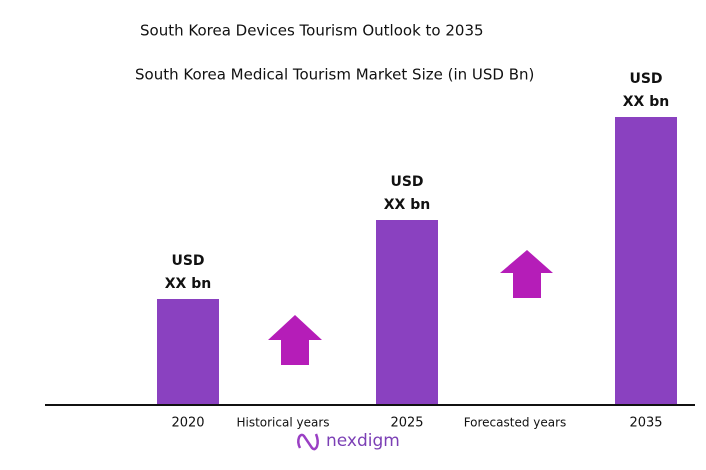  Describe the element at coordinates (282, 423) in the screenshot. I see `period-label: Historical years` at that location.